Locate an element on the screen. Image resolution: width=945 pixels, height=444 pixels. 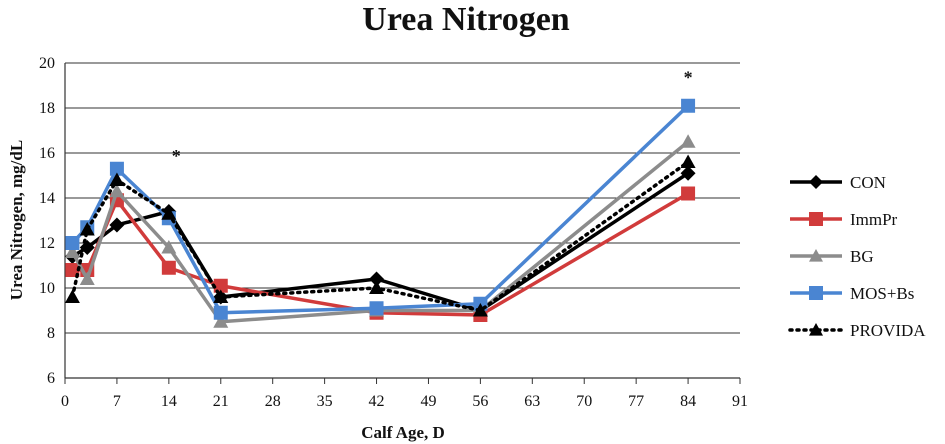
x-tick-label: 56 is located at coordinates (480, 401).